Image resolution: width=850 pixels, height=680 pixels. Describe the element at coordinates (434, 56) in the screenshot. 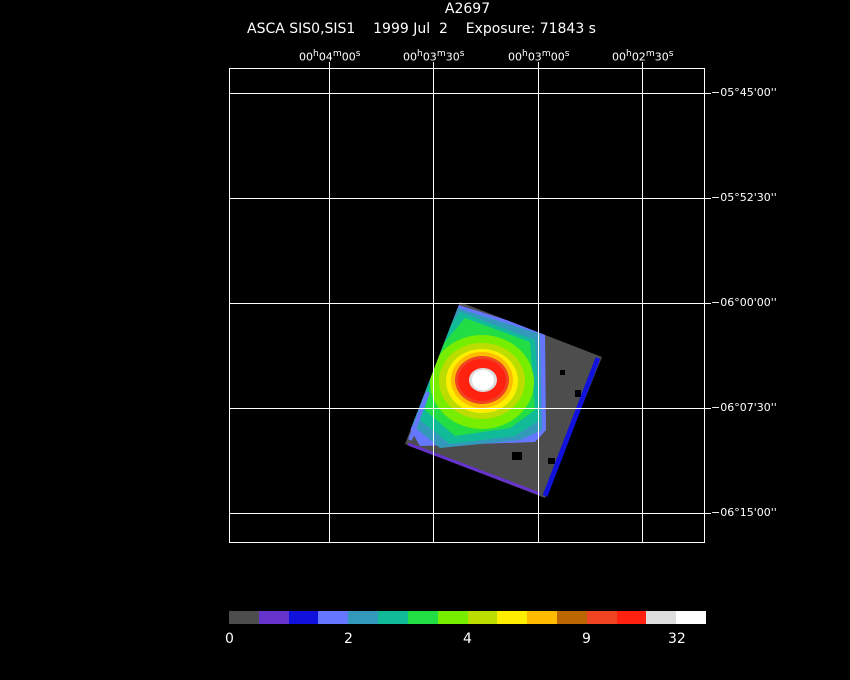

I see `ra-tick-label: 00h03m30s` at that location.